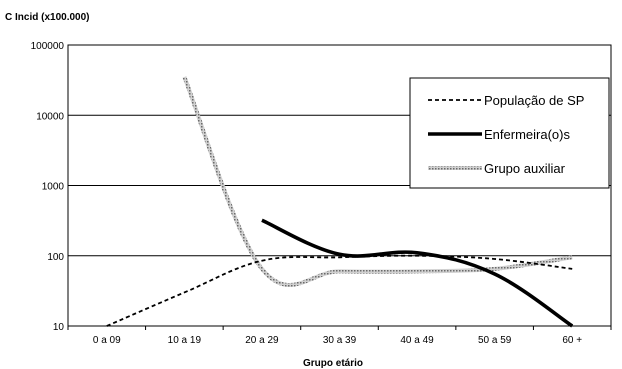 This screenshot has height=369, width=622. What do you see at coordinates (339, 290) in the screenshot?
I see `series-line-populacao-de-sp` at bounding box center [339, 290].